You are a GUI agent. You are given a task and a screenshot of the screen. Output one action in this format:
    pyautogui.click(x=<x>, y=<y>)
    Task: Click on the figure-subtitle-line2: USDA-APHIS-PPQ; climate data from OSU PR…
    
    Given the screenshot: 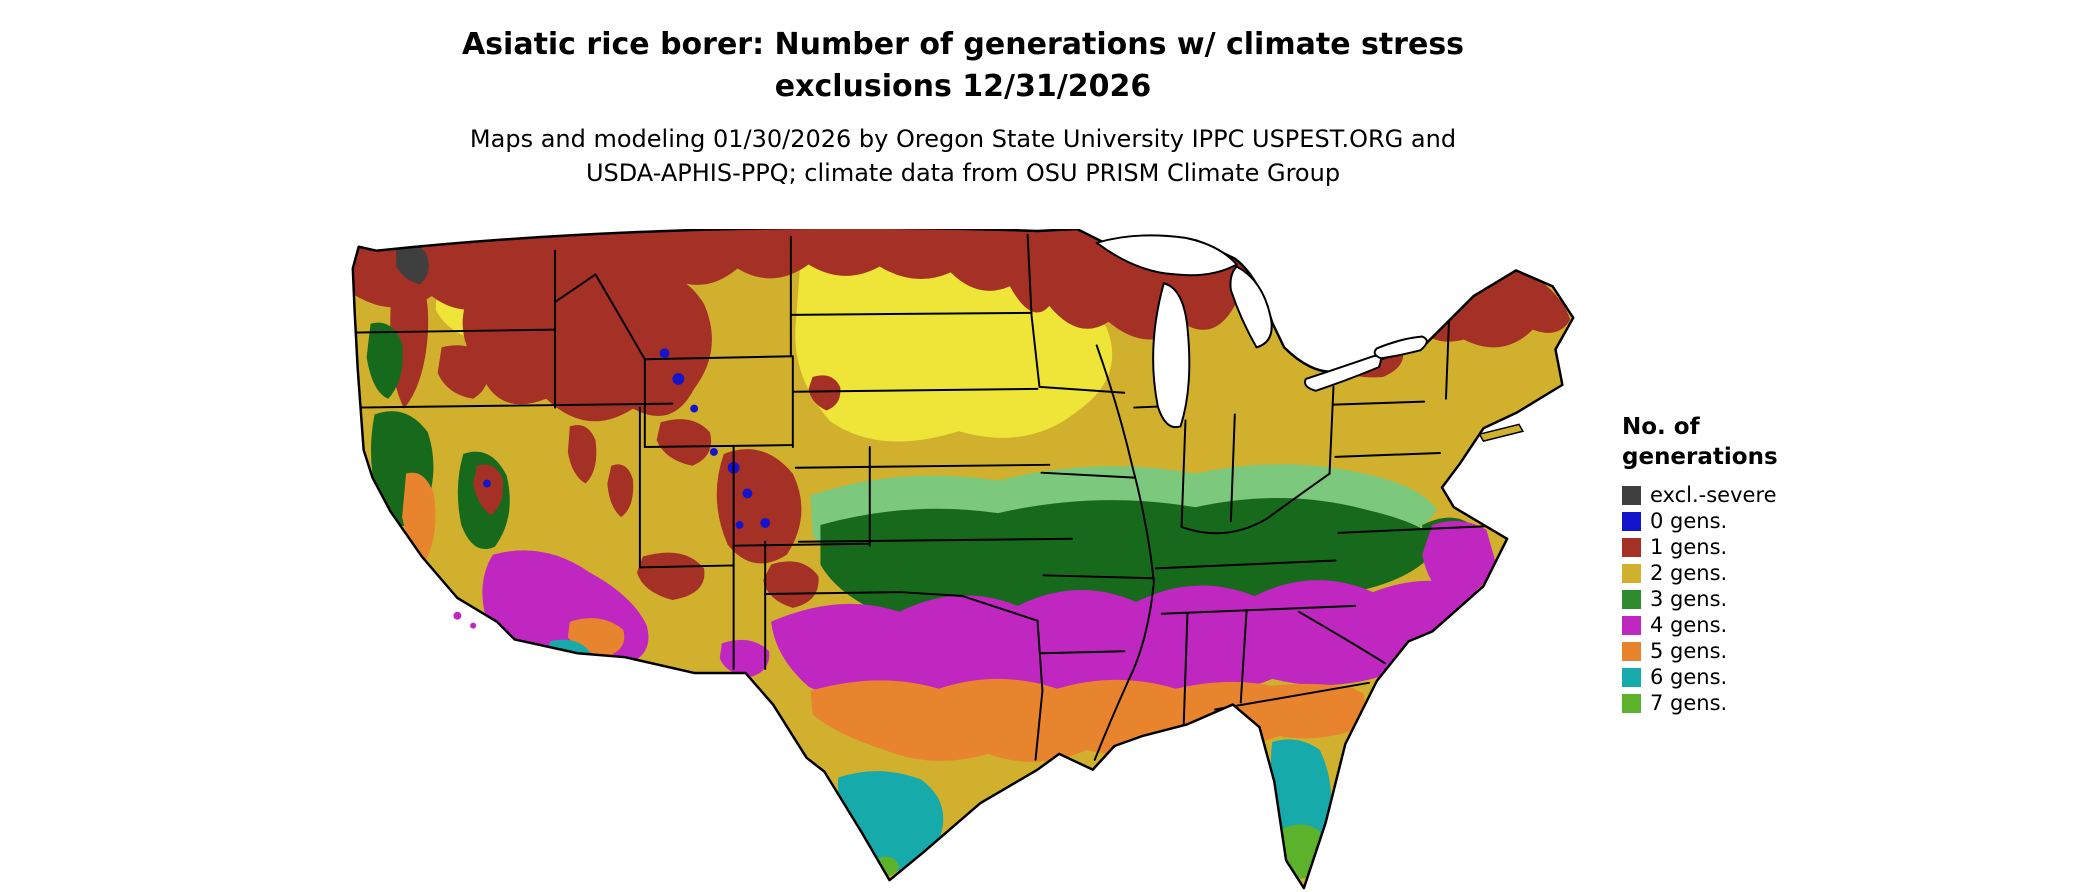 What is the action you would take?
    pyautogui.click(x=963, y=173)
    